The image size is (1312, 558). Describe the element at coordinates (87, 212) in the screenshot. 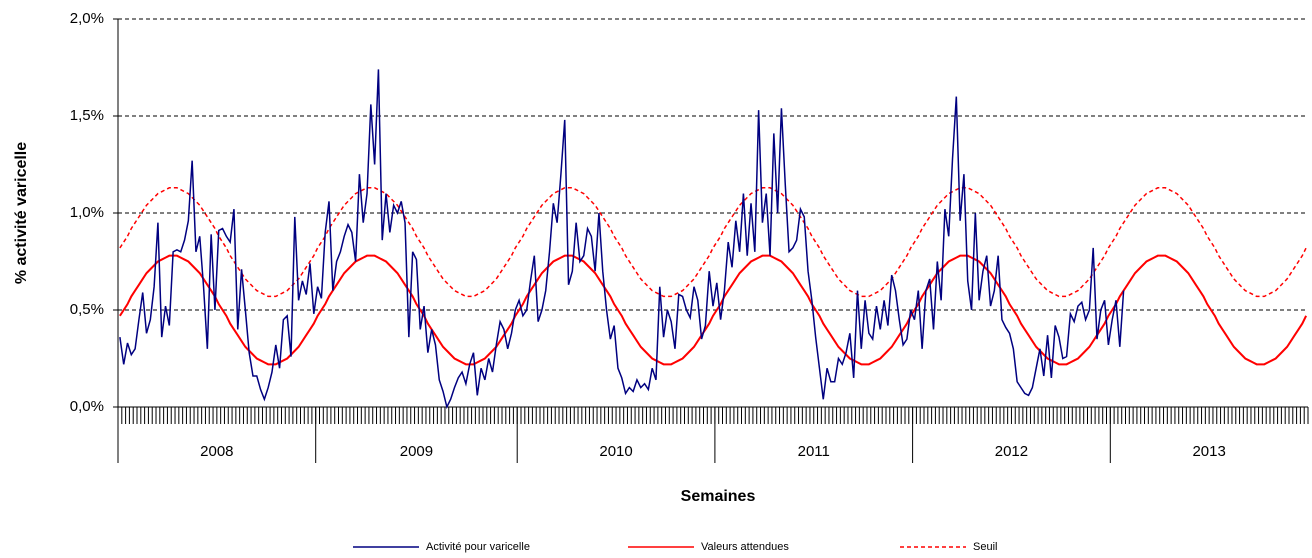

I see `y-tick-label: 1,0%` at that location.